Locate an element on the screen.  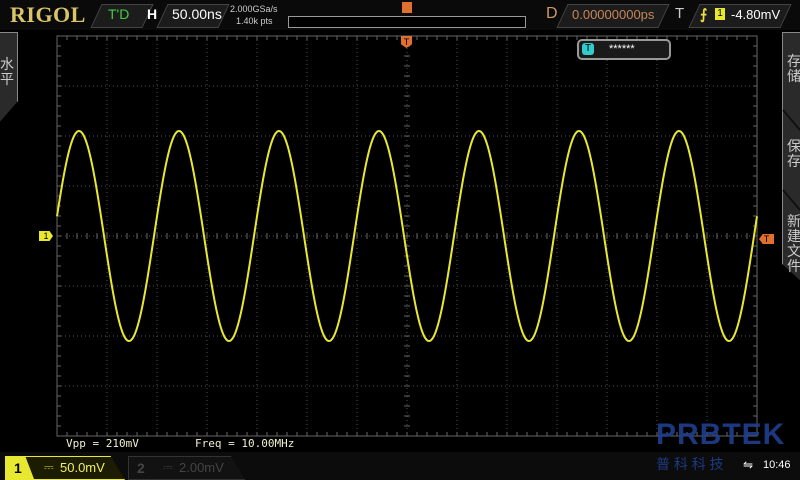
channel1-scale: 50.0mV is located at coordinates (82, 467).